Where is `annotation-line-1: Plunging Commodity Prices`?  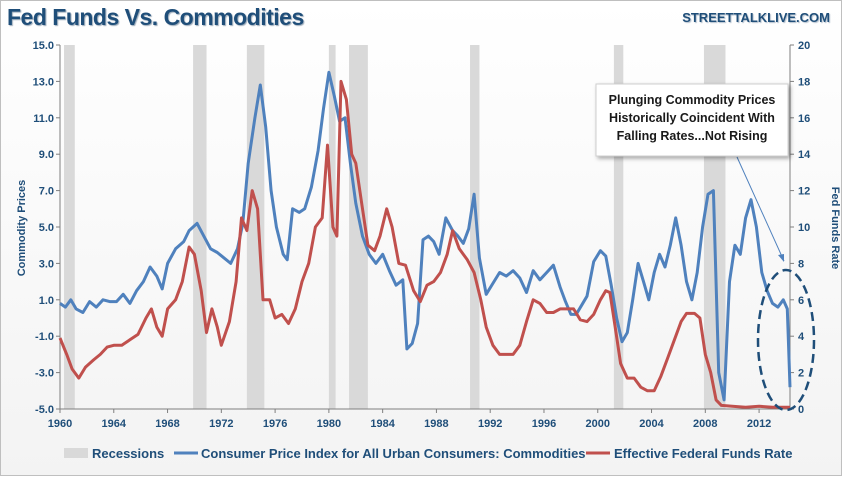 annotation-line-1: Plunging Commodity Prices is located at coordinates (692, 100).